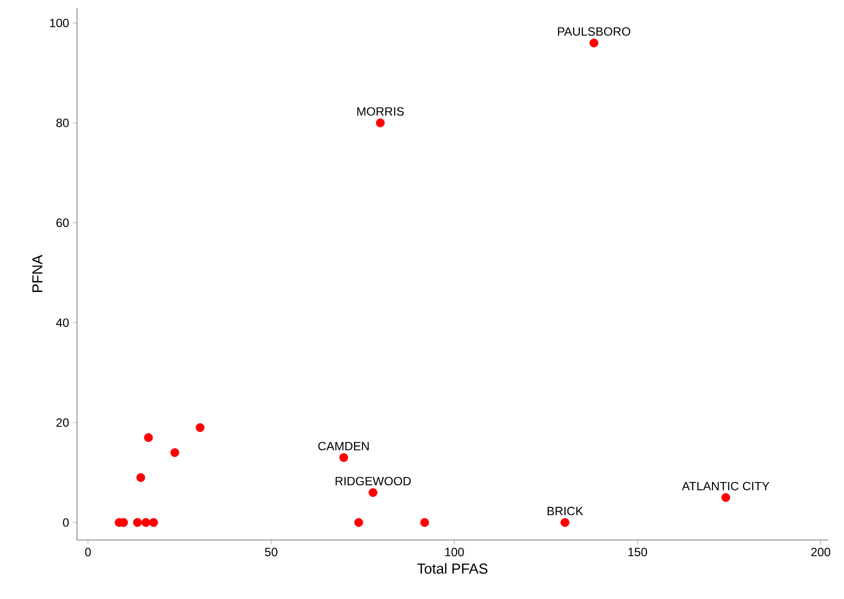 The image size is (844, 599). What do you see at coordinates (452, 568) in the screenshot?
I see `x-axis-title: Total PFAS` at bounding box center [452, 568].